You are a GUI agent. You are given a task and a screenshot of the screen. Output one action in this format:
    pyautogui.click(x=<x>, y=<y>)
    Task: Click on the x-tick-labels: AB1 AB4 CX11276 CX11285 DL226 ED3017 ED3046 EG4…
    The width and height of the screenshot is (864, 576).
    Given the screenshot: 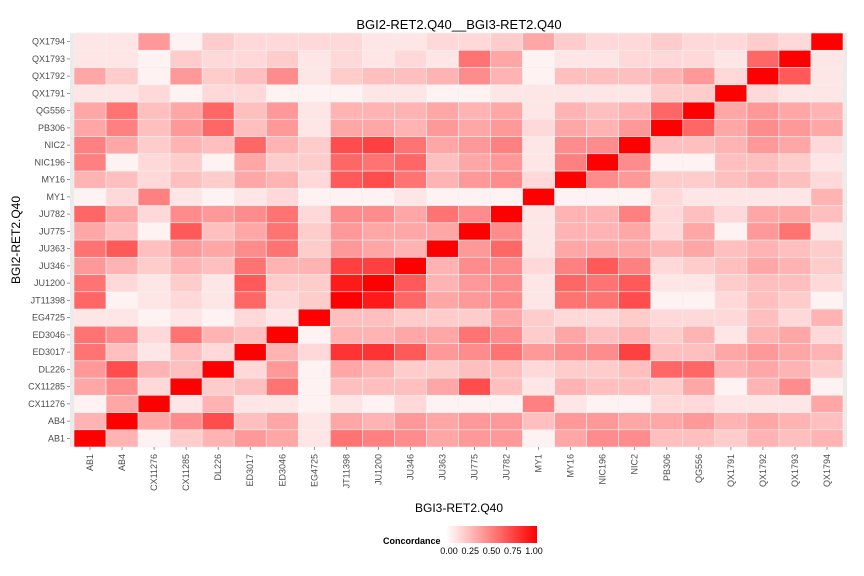 What is the action you would take?
    pyautogui.click(x=458, y=469)
    